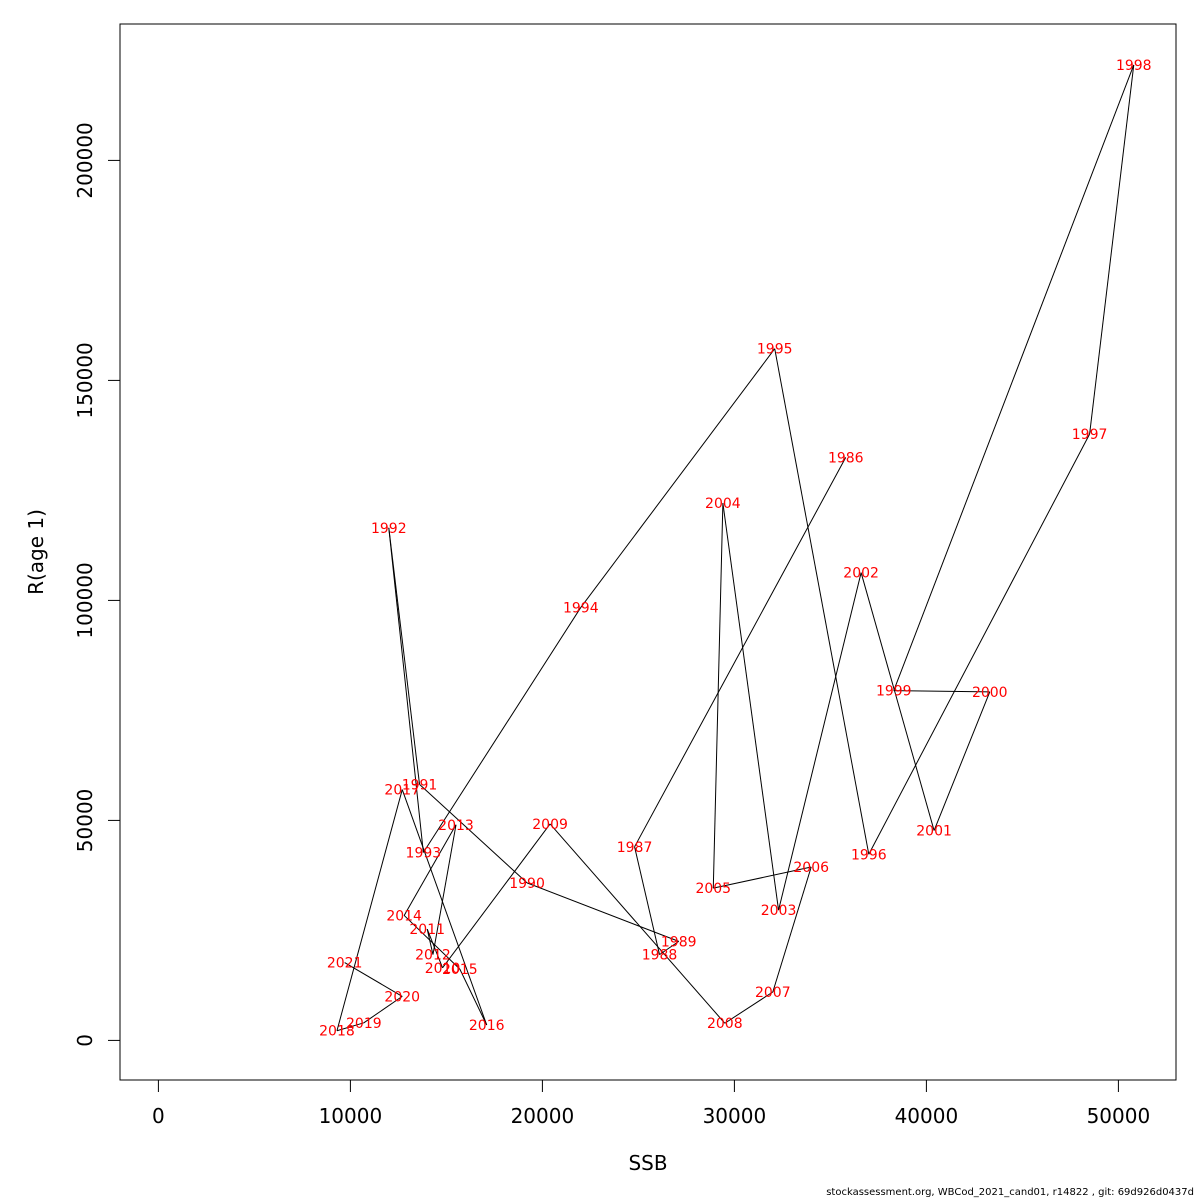 Image resolution: width=1200 pixels, height=1200 pixels. What do you see at coordinates (369, 910) in the screenshot?
I see `segment-2017-2018` at bounding box center [369, 910].